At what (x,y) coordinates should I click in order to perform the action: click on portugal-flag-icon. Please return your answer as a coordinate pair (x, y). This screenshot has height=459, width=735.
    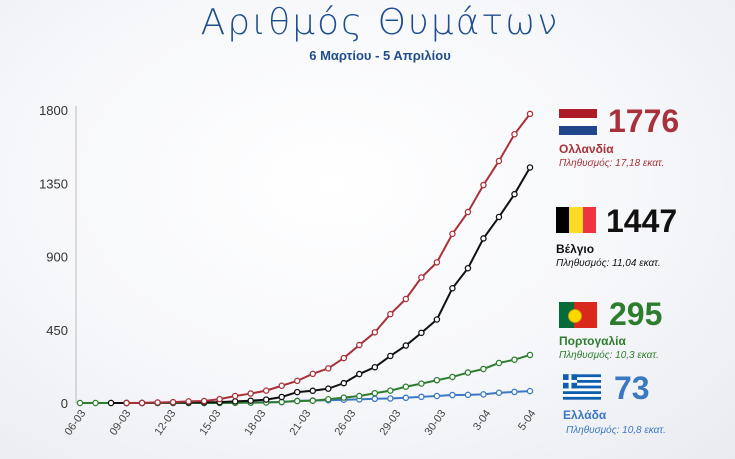
    Looking at the image, I should click on (578, 315).